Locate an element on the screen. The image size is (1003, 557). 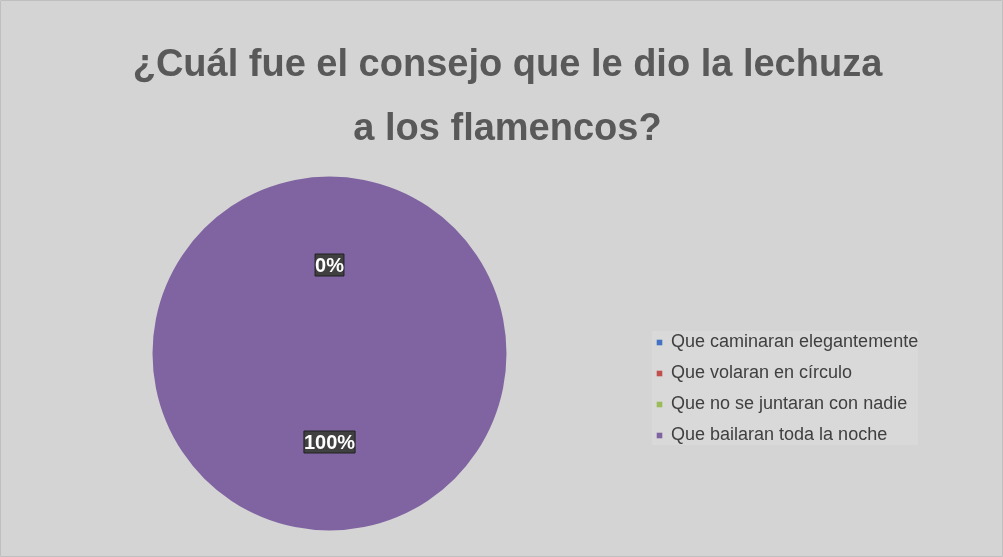
chart-title: ¿Cuál fue el consejo que le dio la lechuza a los flamencos? is located at coordinates (508, 94).